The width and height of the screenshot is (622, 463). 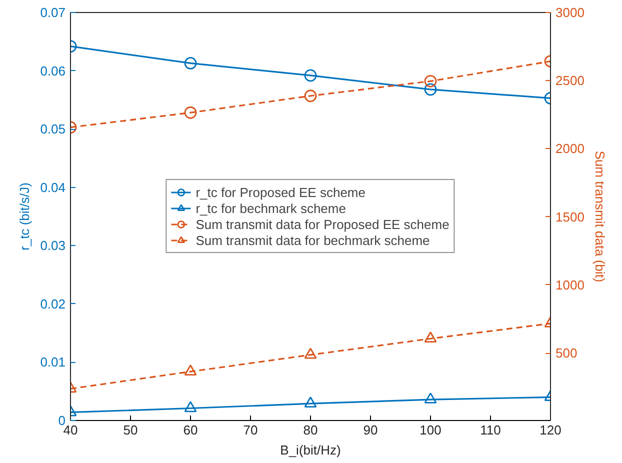 What do you see at coordinates (310, 430) in the screenshot?
I see `x-tick-label: 80` at bounding box center [310, 430].